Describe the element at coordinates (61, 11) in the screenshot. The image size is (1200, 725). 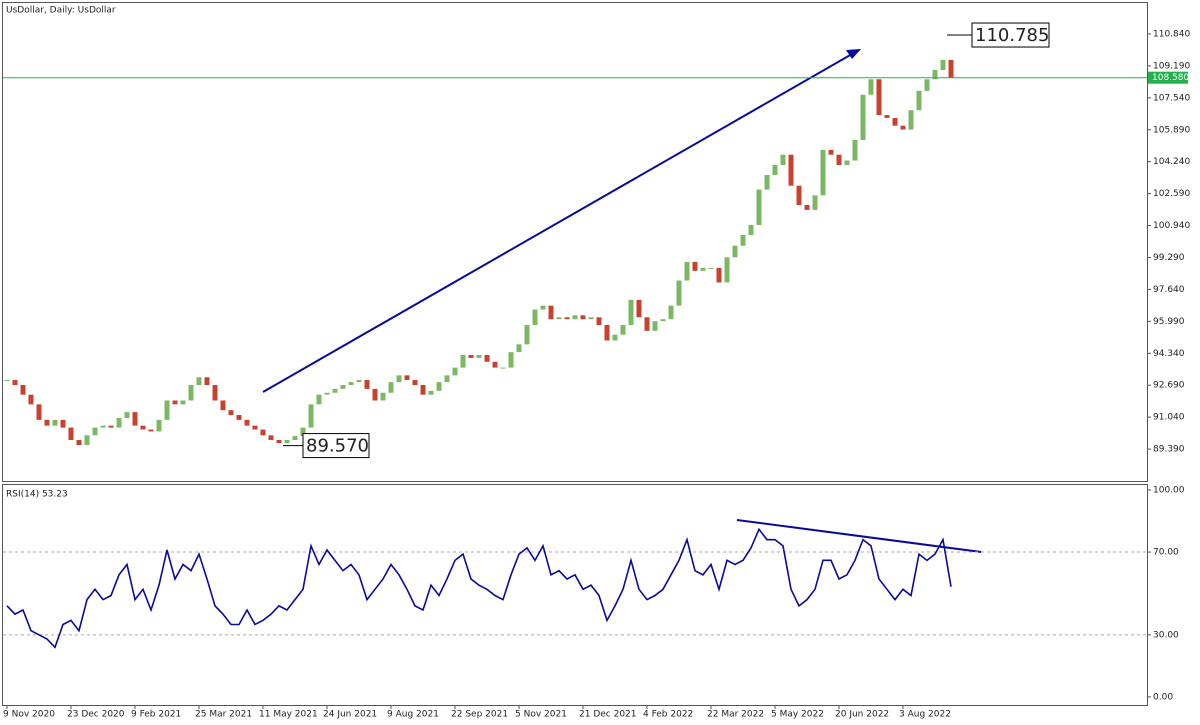
I see `chart-title: UsDollar, Daily: UsDollar` at that location.